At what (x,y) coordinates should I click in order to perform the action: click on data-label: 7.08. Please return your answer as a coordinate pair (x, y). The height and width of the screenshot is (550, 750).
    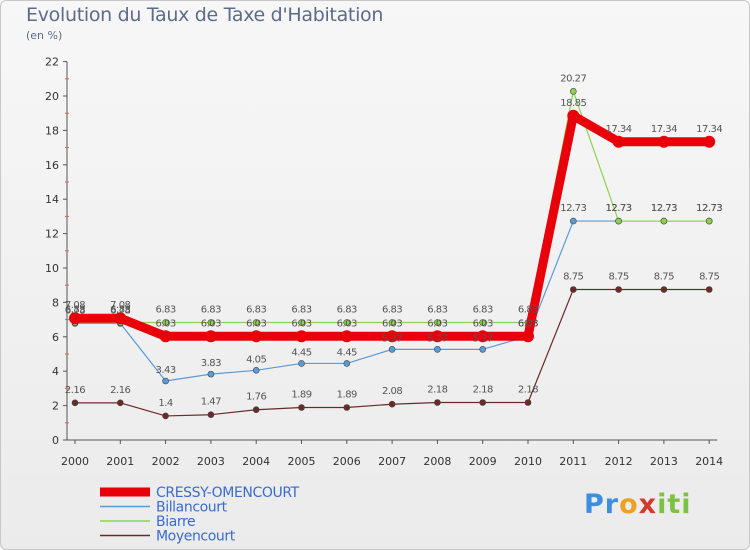
    Looking at the image, I should click on (75, 305).